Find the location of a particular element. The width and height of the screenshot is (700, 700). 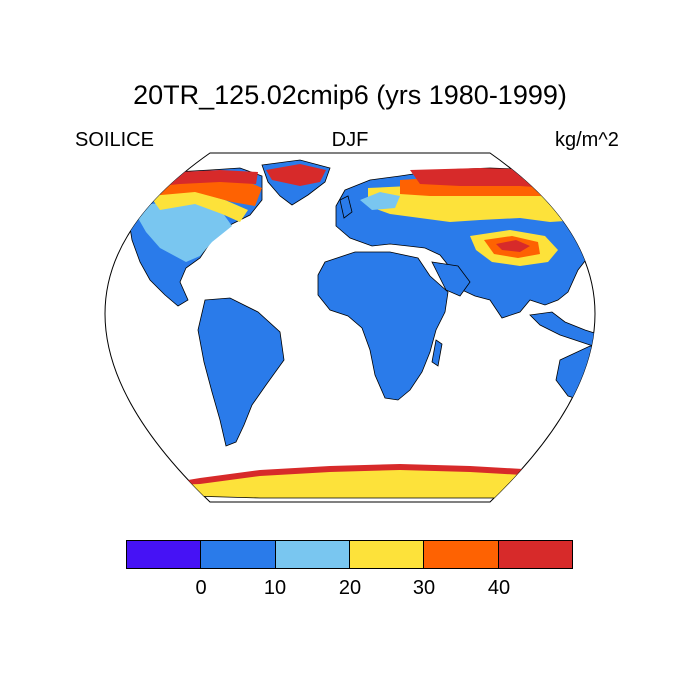

map-title: 20TR_125.02cmip6 (yrs 1980-1999) is located at coordinates (350, 95).